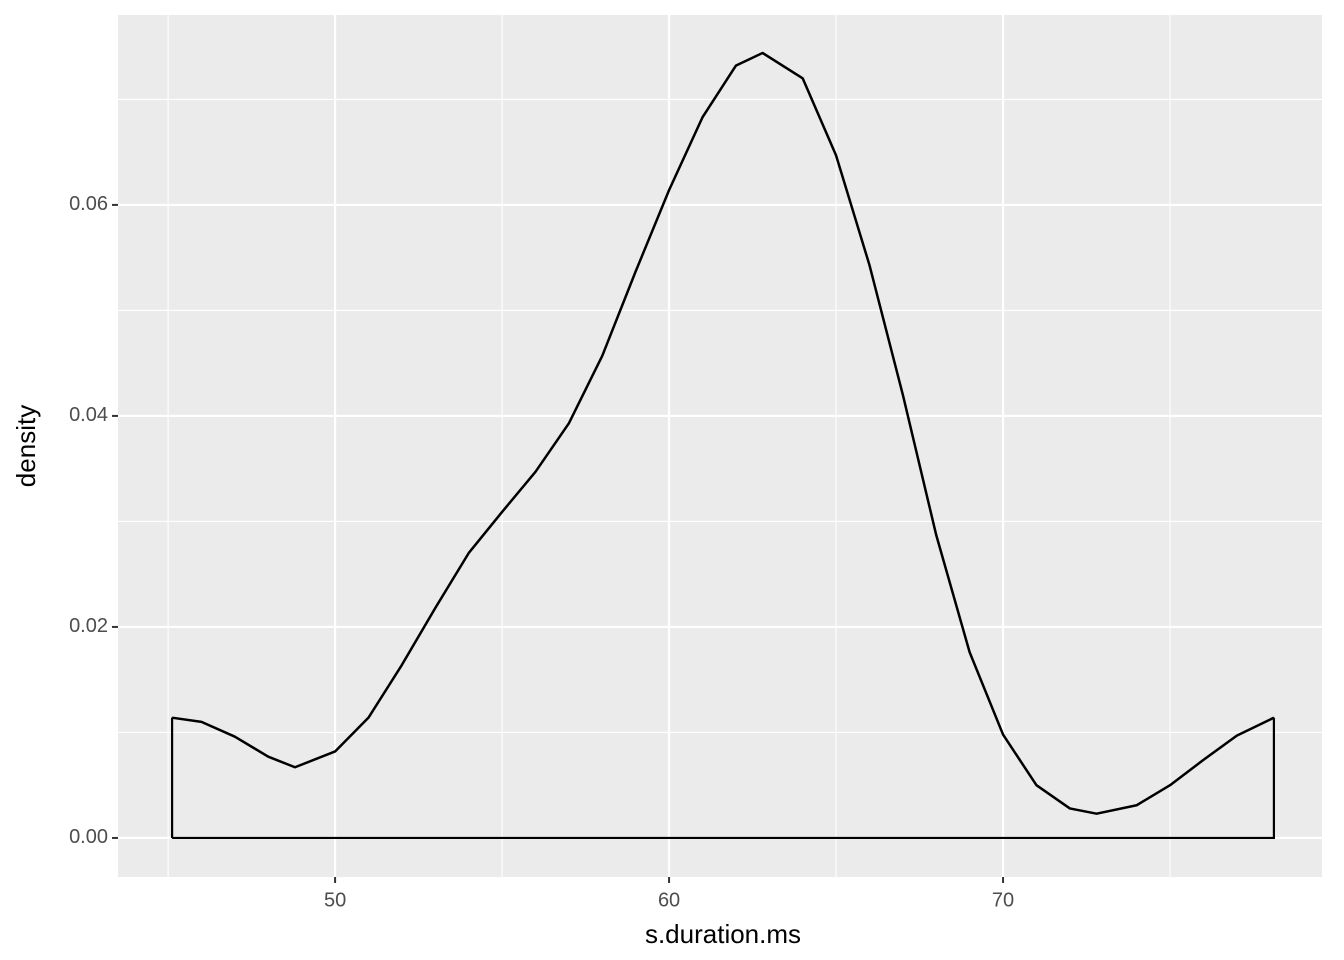 The image size is (1344, 960). What do you see at coordinates (88, 837) in the screenshot?
I see `y-tick-label: 0.00` at bounding box center [88, 837].